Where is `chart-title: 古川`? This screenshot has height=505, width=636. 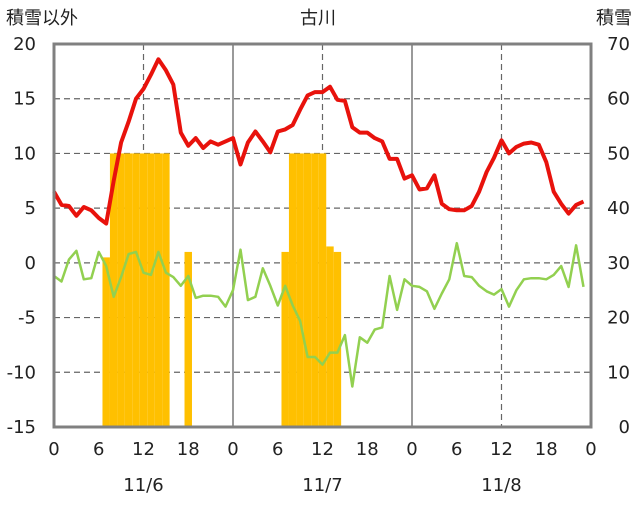 chart-title: 古川 is located at coordinates (318, 18).